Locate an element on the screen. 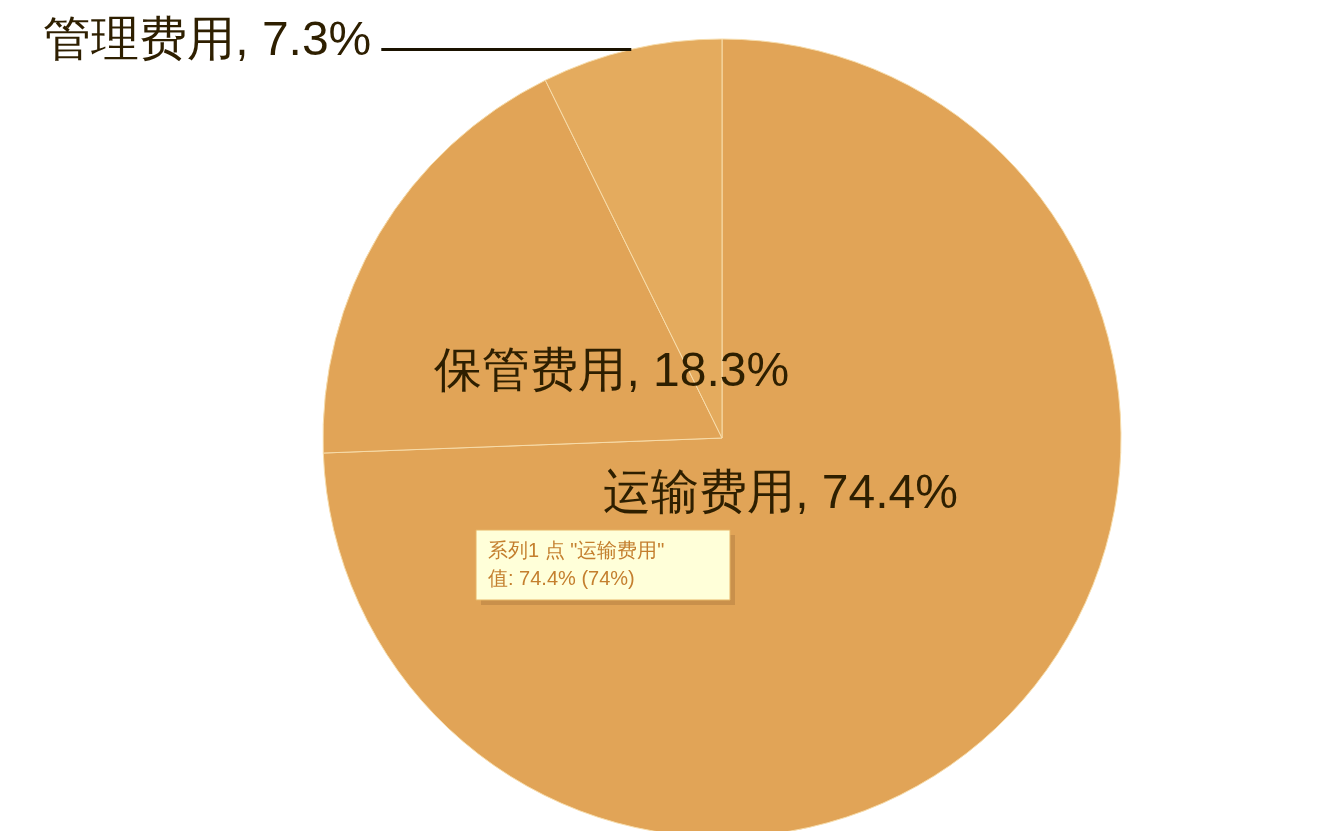 The image size is (1317, 831). slice-label: 保管费用 is located at coordinates (530, 370).